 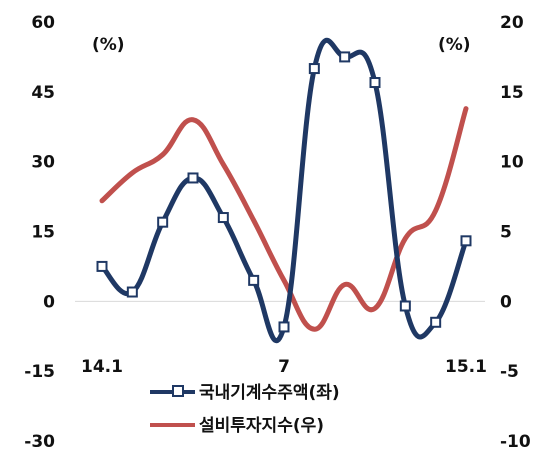 I want to click on right-axis-tick-label: 0, so click(x=506, y=302).